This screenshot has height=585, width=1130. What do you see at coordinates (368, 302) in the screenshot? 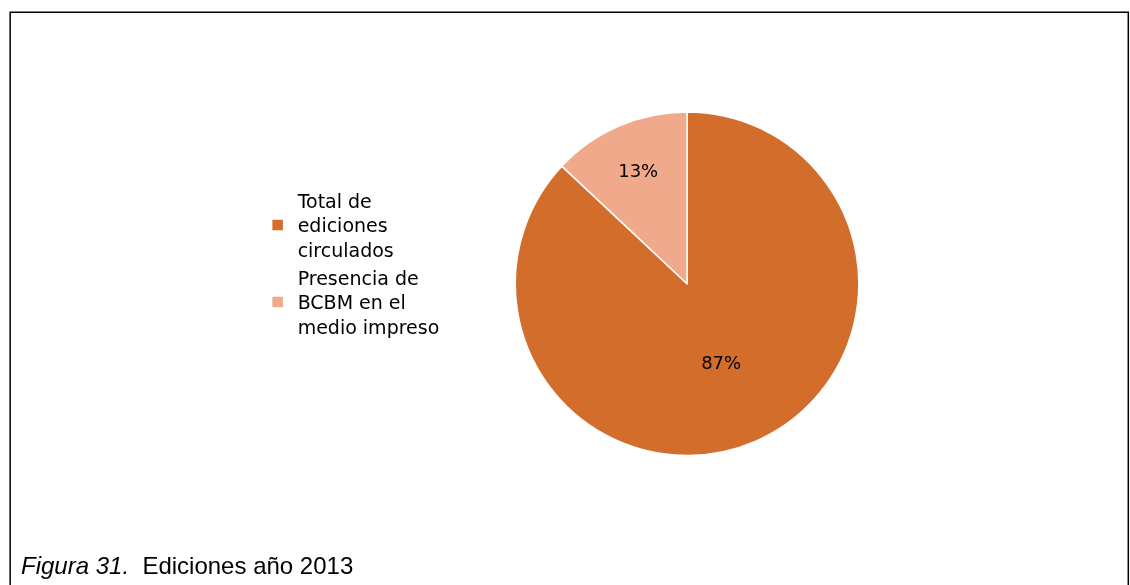
I see `legend-label: Presencia de BCBM en el medio impreso` at bounding box center [368, 302].